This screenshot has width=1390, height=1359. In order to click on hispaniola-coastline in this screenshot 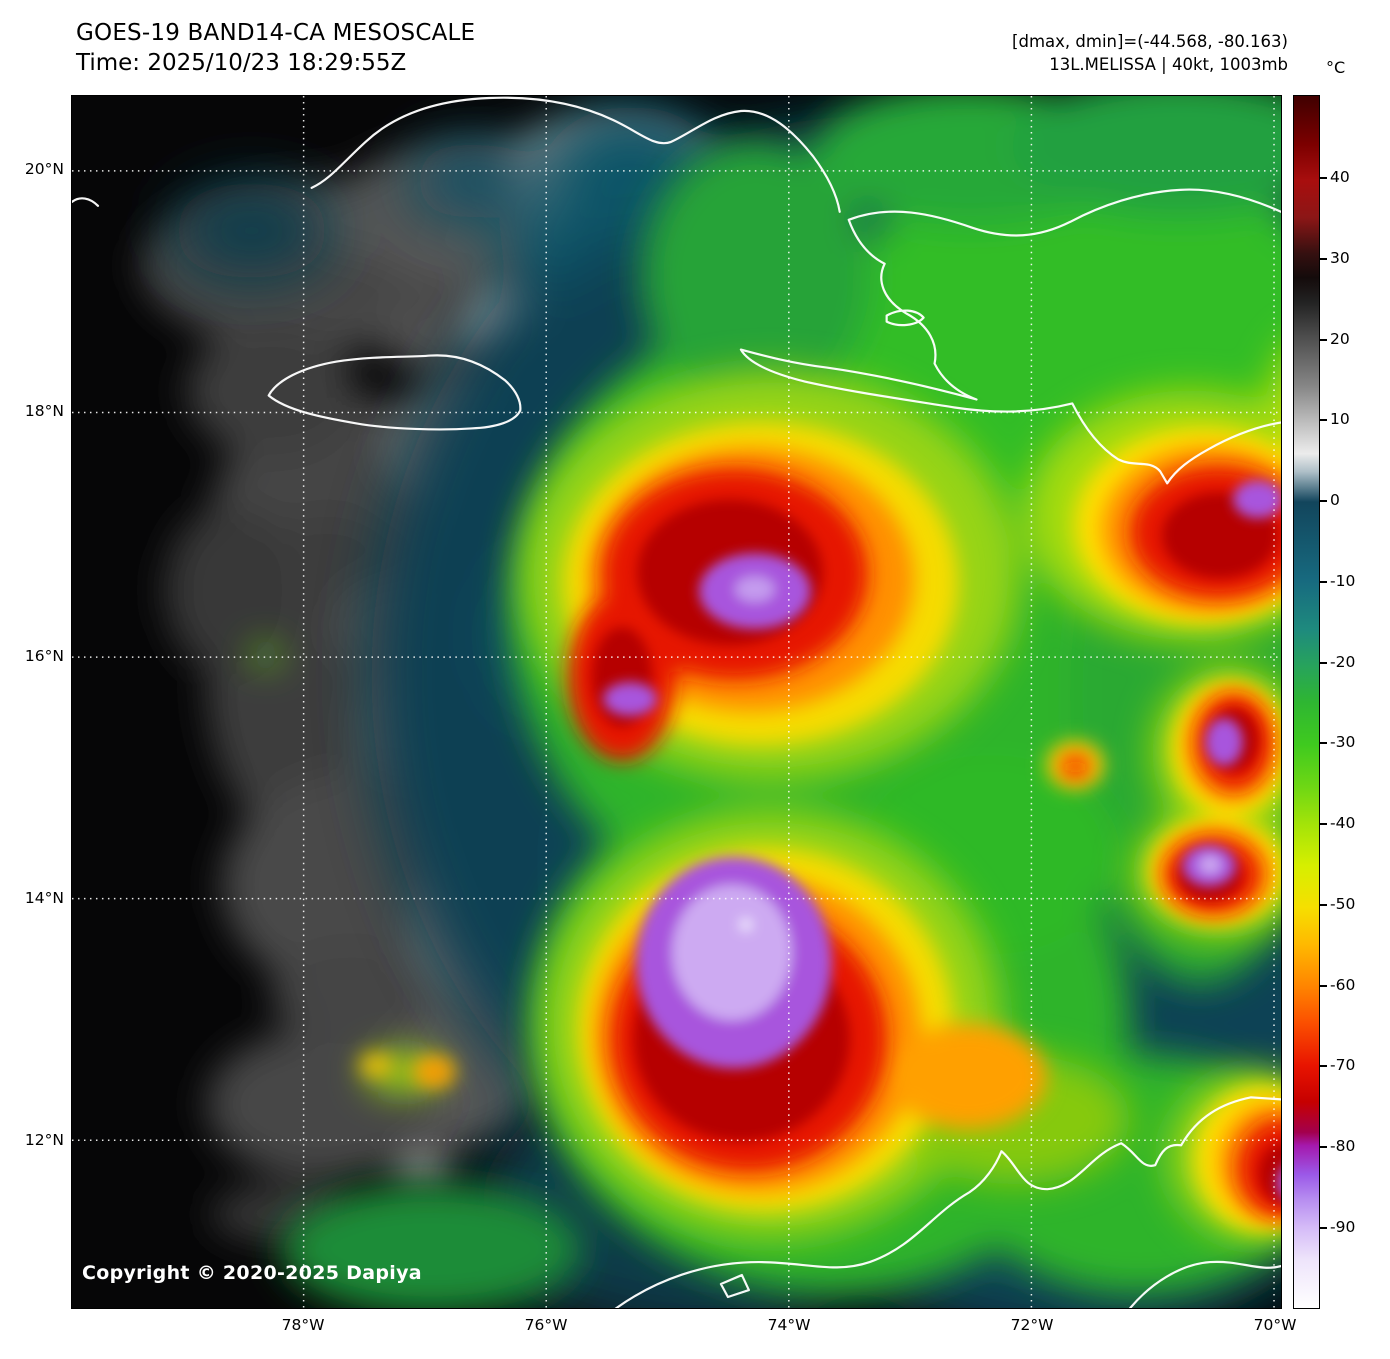, I will do `click(1010, 336)`.